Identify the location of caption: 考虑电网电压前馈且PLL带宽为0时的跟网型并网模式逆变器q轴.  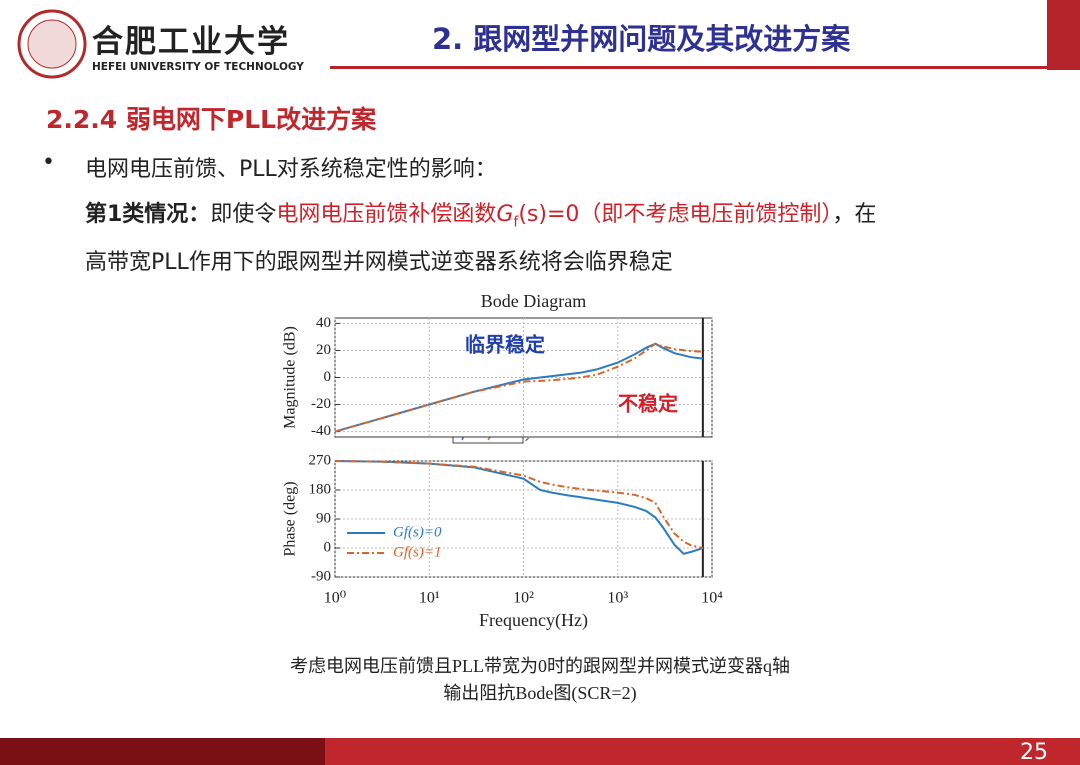
(540, 666).